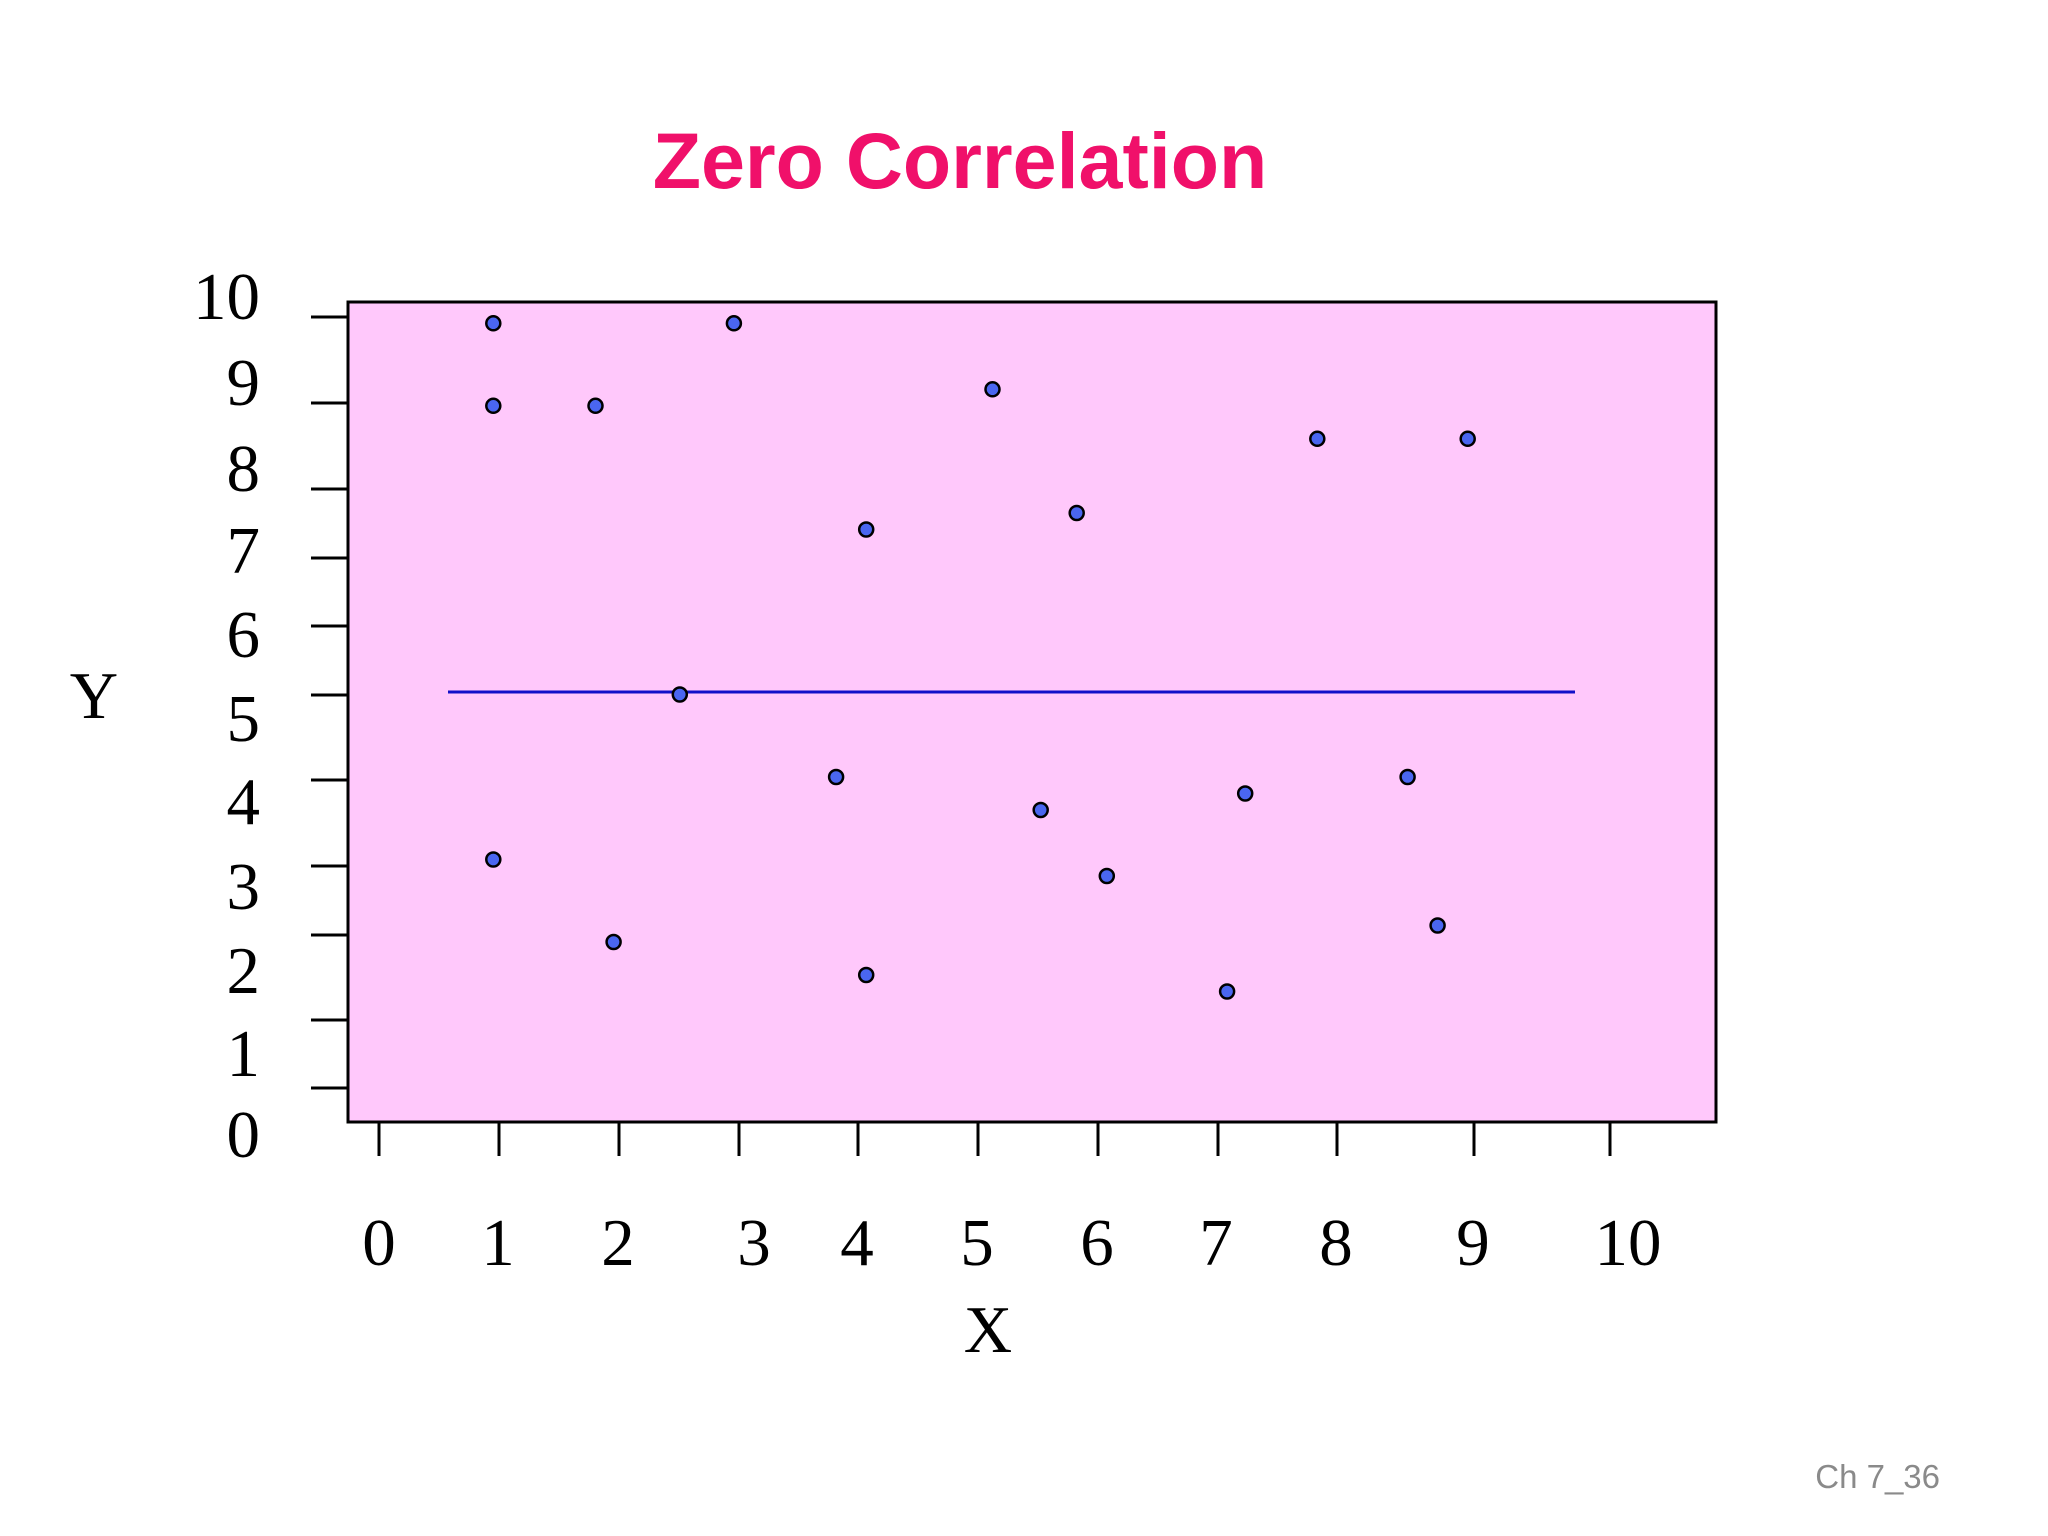 This screenshot has width=2048, height=1536. I want to click on slide-number: Ch 7_36, so click(1877, 1476).